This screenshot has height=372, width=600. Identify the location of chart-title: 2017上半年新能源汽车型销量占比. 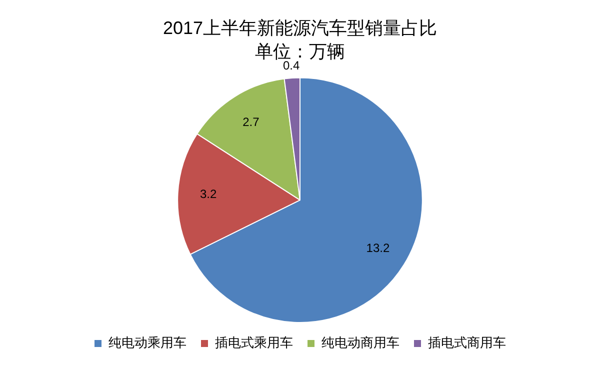
(300, 28).